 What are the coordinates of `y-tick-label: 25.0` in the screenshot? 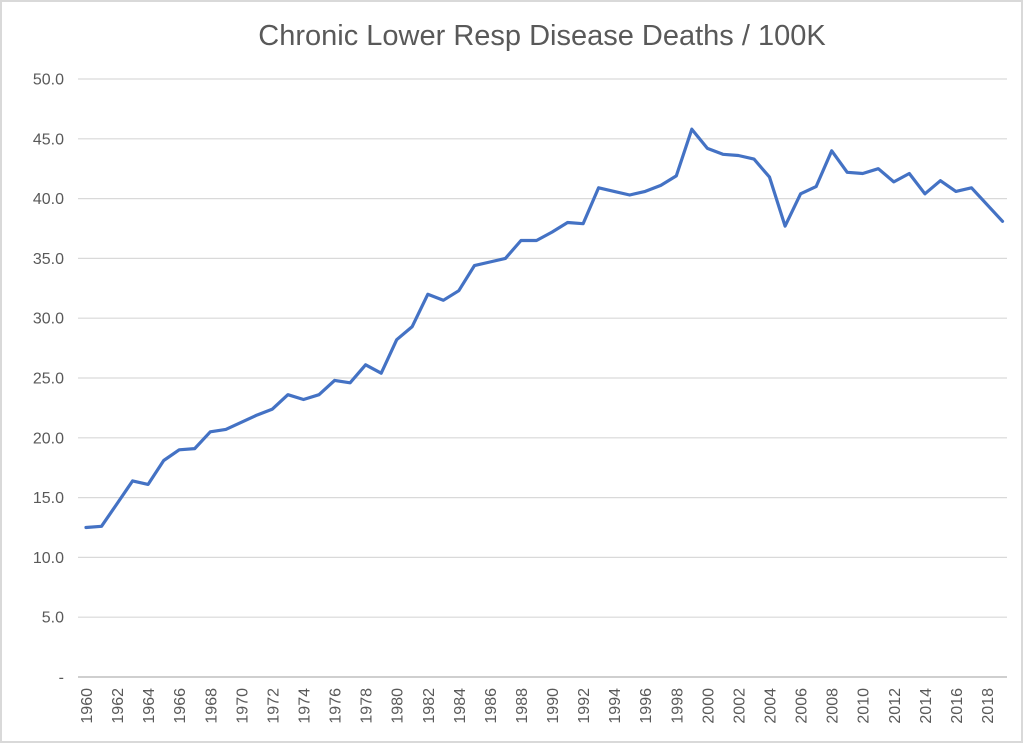 It's located at (48, 379).